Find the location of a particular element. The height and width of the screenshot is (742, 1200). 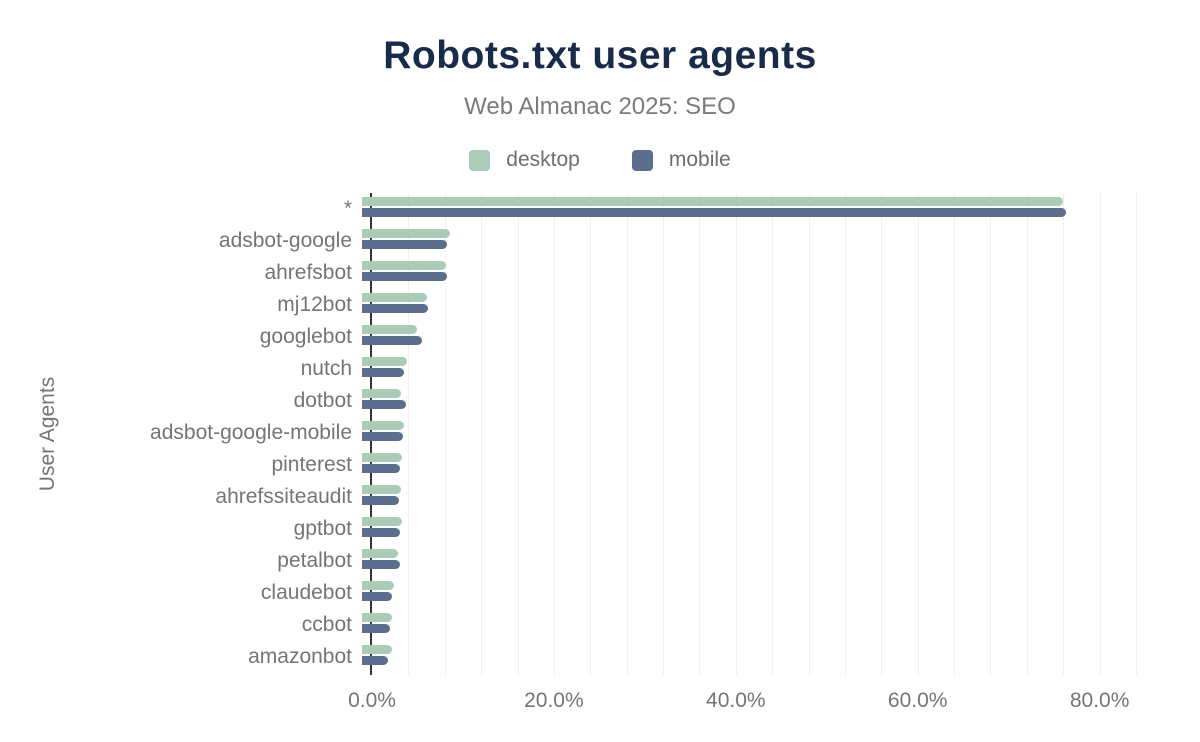

x-axis-ticks: 0.0% 20.0% 40.0% 60.0% 80.0% is located at coordinates (742, 704).